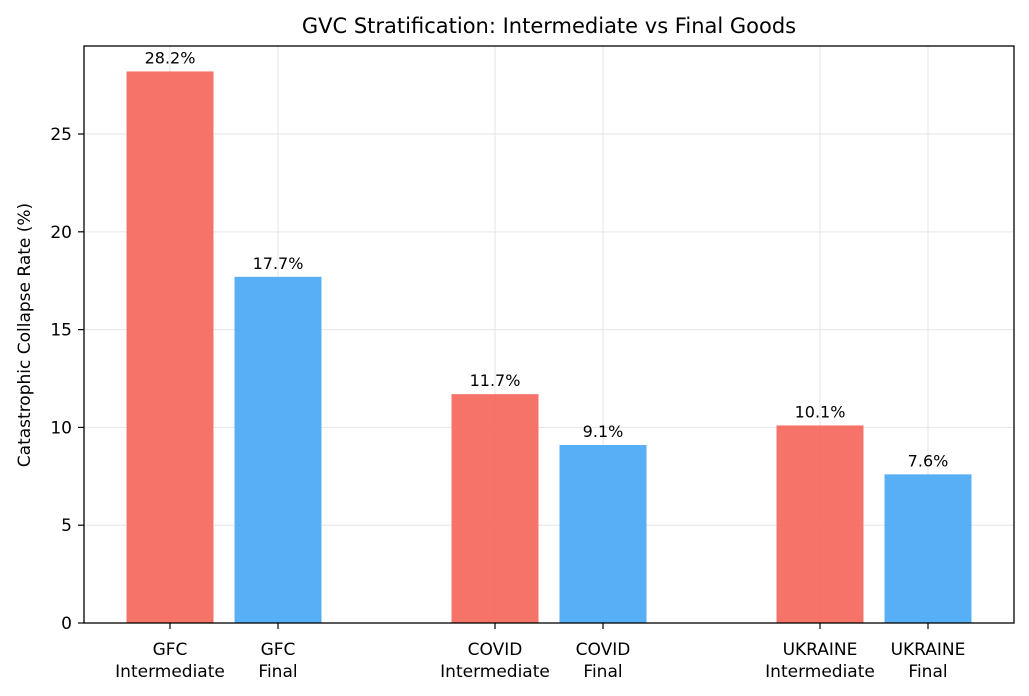 This screenshot has width=1029, height=696. I want to click on y-tick-label: 5, so click(66, 526).